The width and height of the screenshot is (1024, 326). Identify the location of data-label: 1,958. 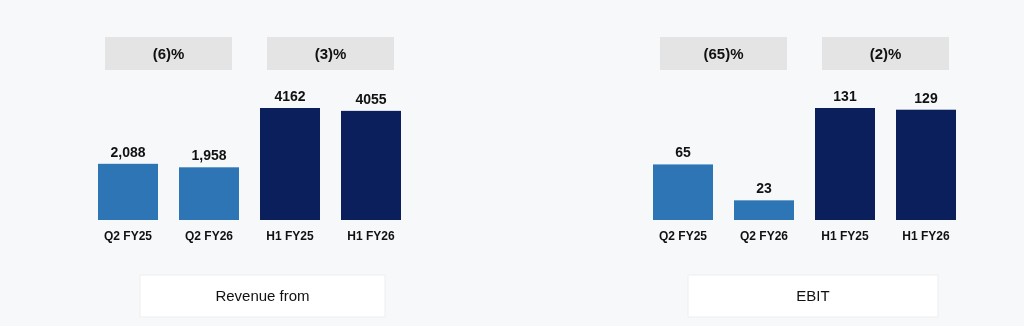
(209, 155).